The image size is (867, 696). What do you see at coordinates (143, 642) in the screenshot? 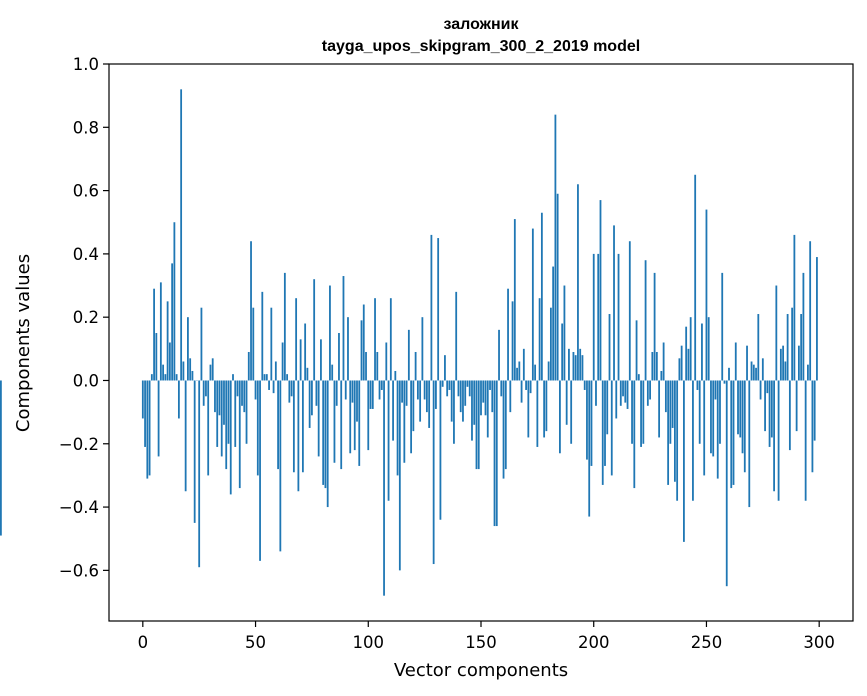
I see `x-tick-label: 0` at bounding box center [143, 642].